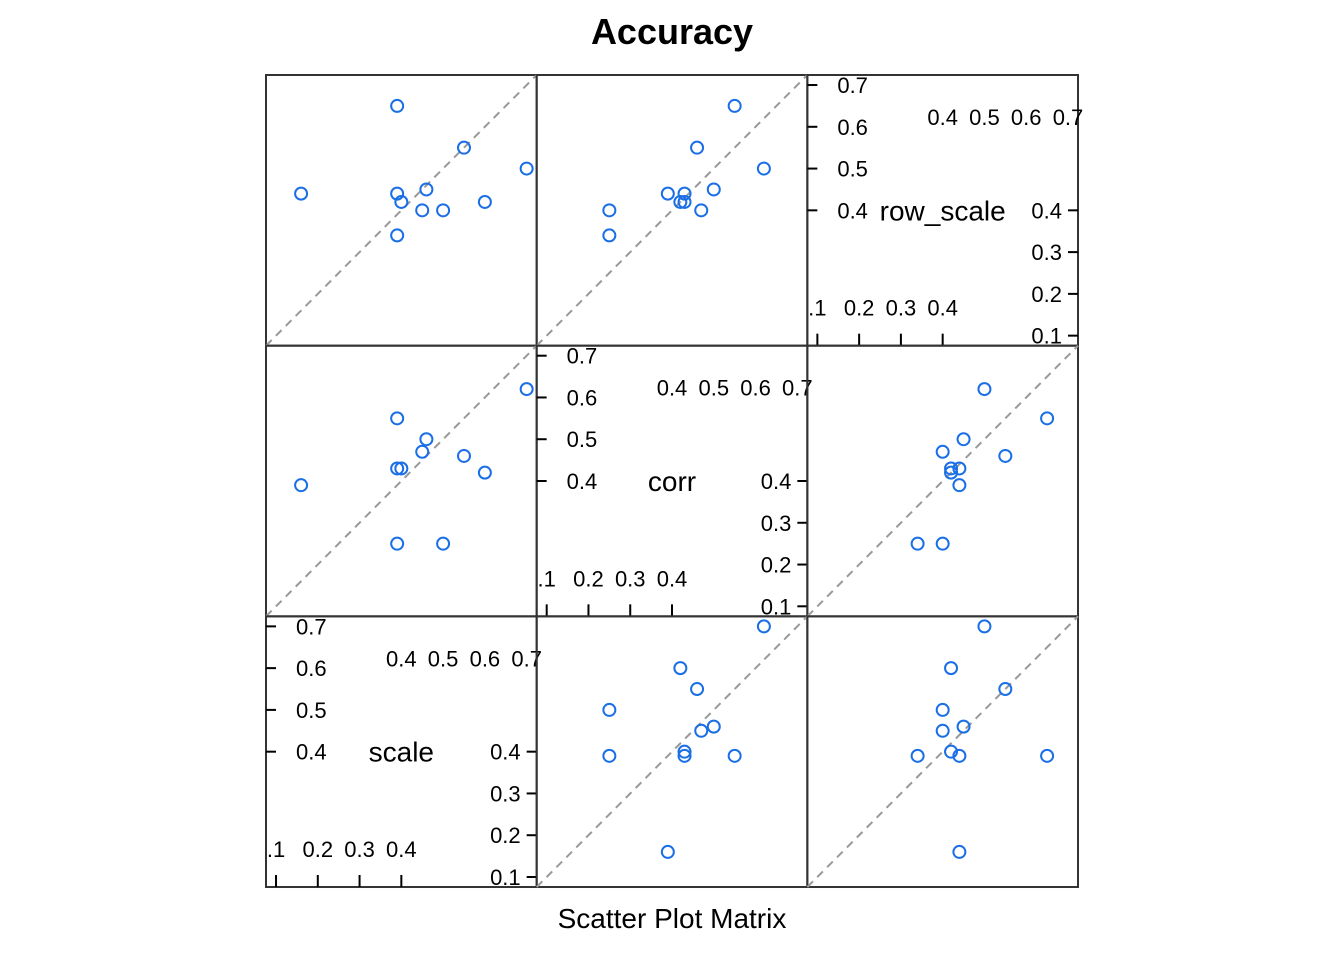 This screenshot has width=1344, height=960. What do you see at coordinates (672, 578) in the screenshot?
I see `diag-bottom-tick-label-1-3: 0.4` at bounding box center [672, 578].